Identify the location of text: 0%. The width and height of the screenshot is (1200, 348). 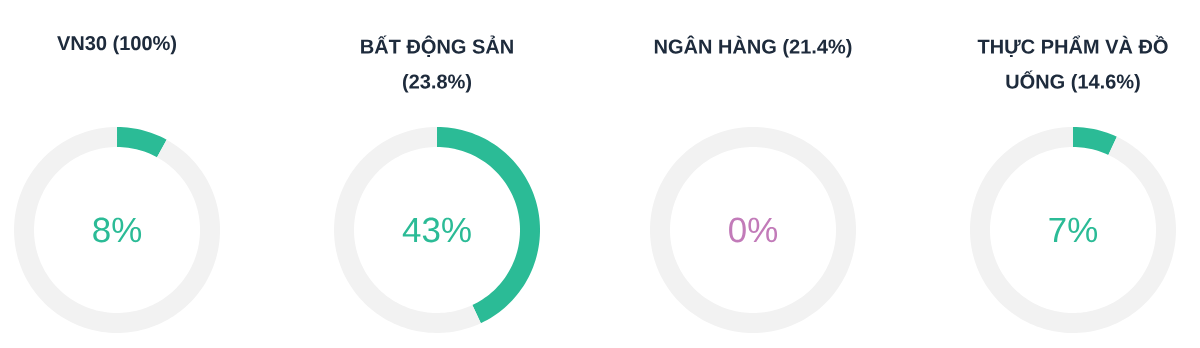
(753, 230).